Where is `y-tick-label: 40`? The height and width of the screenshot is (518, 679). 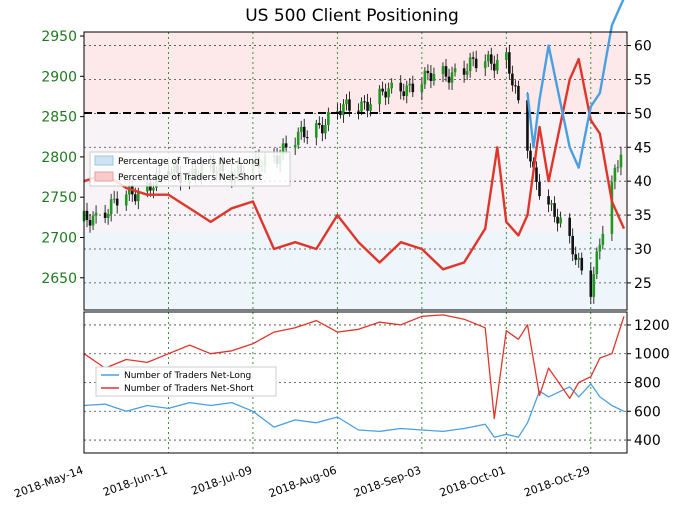 y-tick-label: 40 is located at coordinates (643, 182).